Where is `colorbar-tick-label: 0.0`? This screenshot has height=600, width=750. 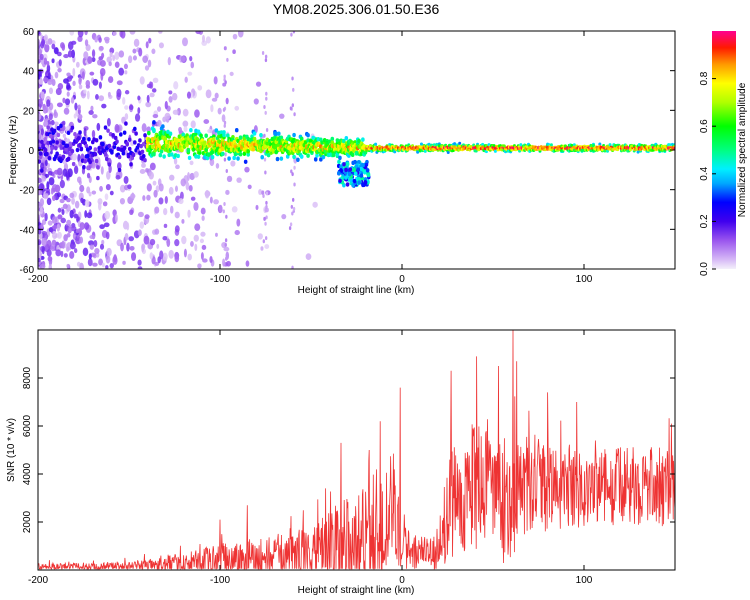 colorbar-tick-label: 0.0 is located at coordinates (704, 269).